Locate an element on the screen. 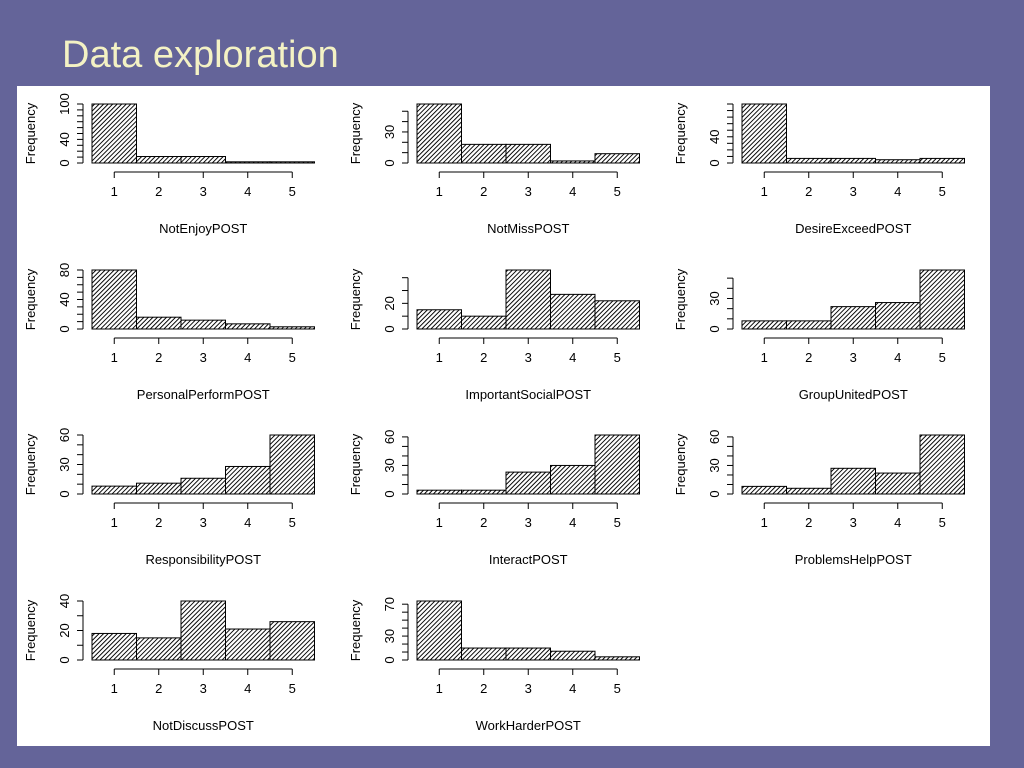 Image resolution: width=1024 pixels, height=768 pixels. histogram-NotEnjoyPOST: 1 2 3 4 5 NotEnjoyPOST 0 40 100 Frequency is located at coordinates (169, 164).